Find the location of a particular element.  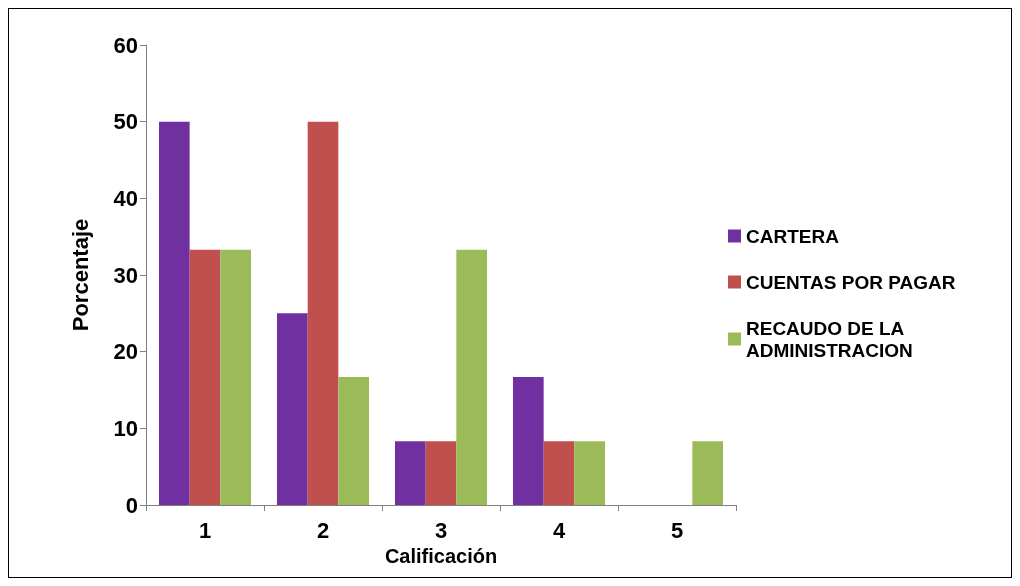

y-tick-label: 0 is located at coordinates (131, 505).